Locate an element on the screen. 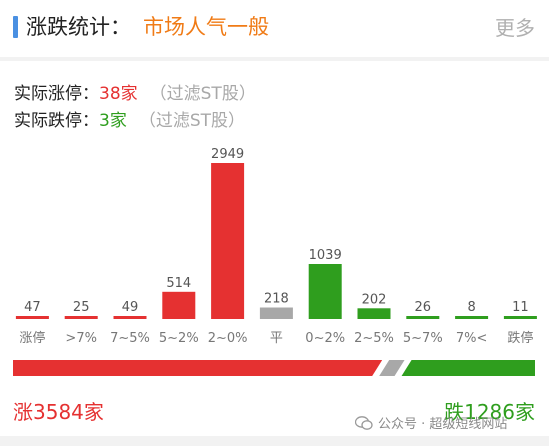  limit-up-note: （过滤ST股） is located at coordinates (202, 94).